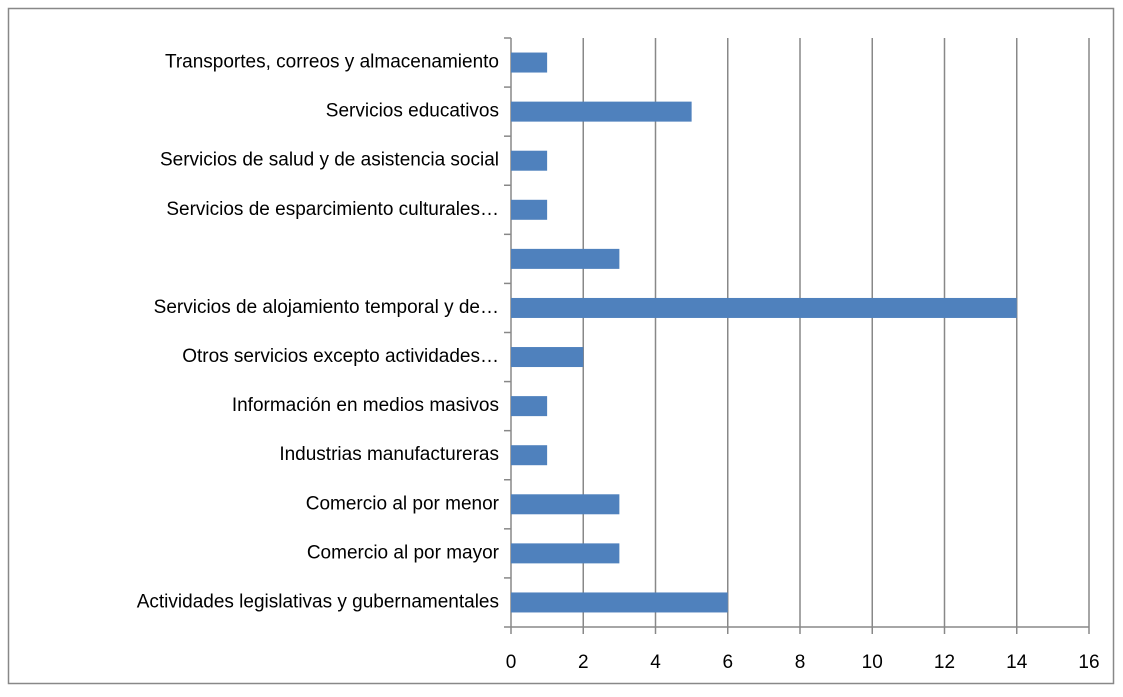 Image resolution: width=1123 pixels, height=697 pixels. Describe the element at coordinates (1017, 662) in the screenshot. I see `x-tick-label: 14` at that location.